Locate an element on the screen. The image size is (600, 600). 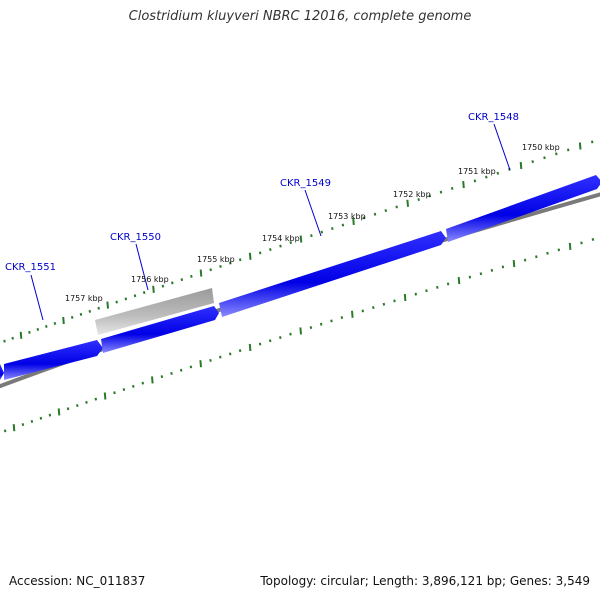
kbp-label-1756: 1756 kbp is located at coordinates (150, 279).